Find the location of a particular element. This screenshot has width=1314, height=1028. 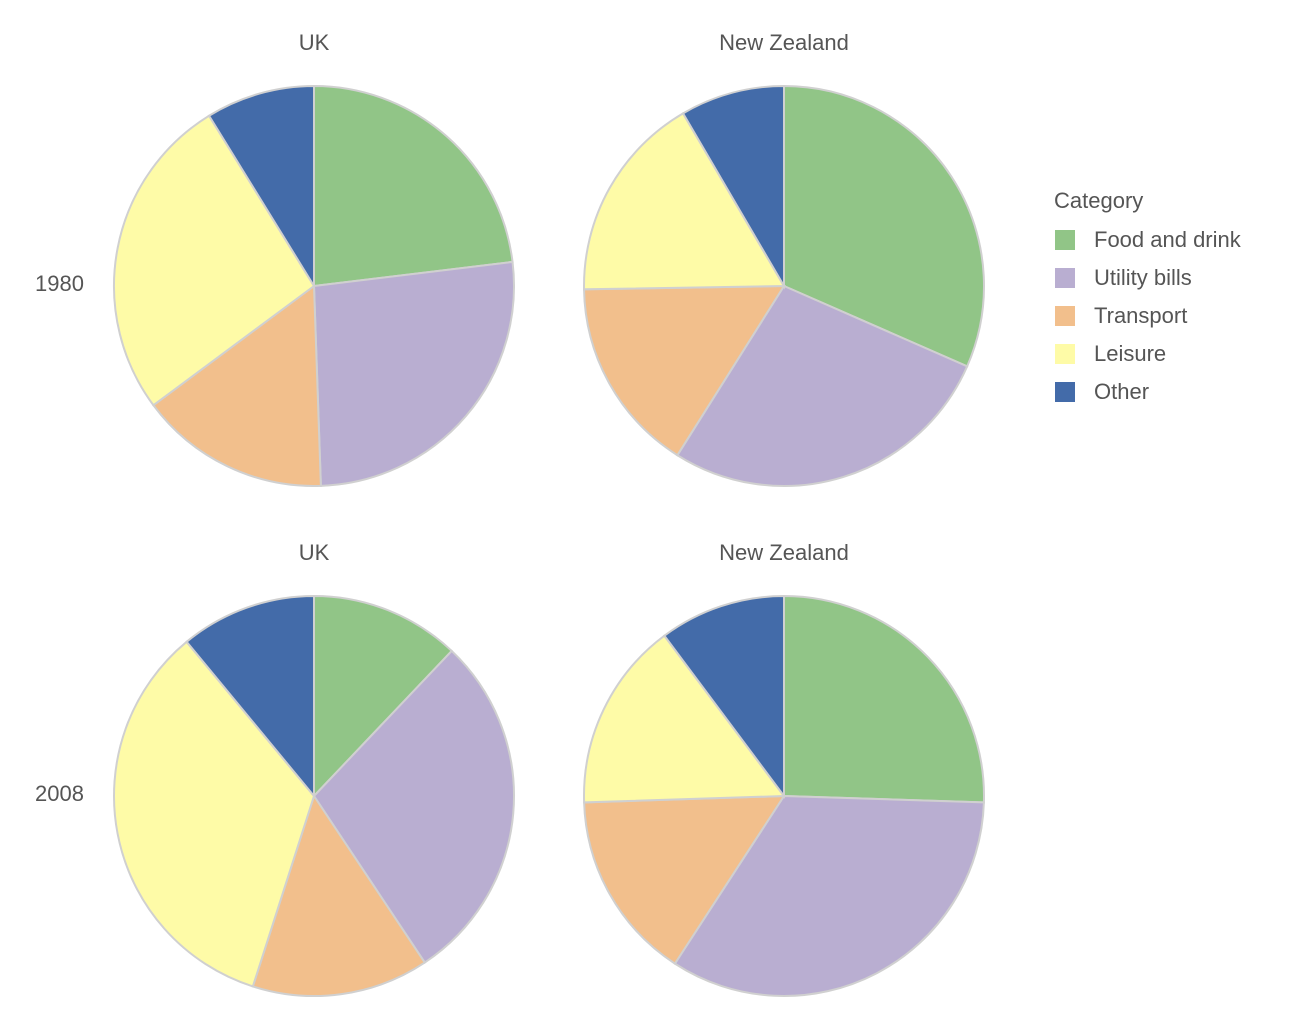

pie-2008-uk: UK is located at coordinates (314, 768).